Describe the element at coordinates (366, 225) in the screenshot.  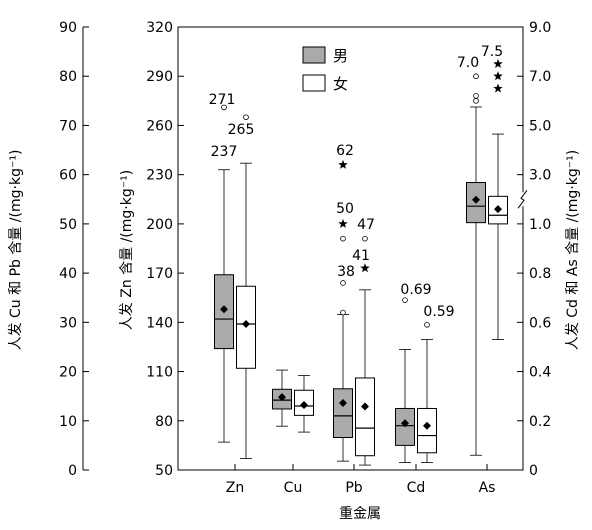
I see `outlier-label: 47` at that location.